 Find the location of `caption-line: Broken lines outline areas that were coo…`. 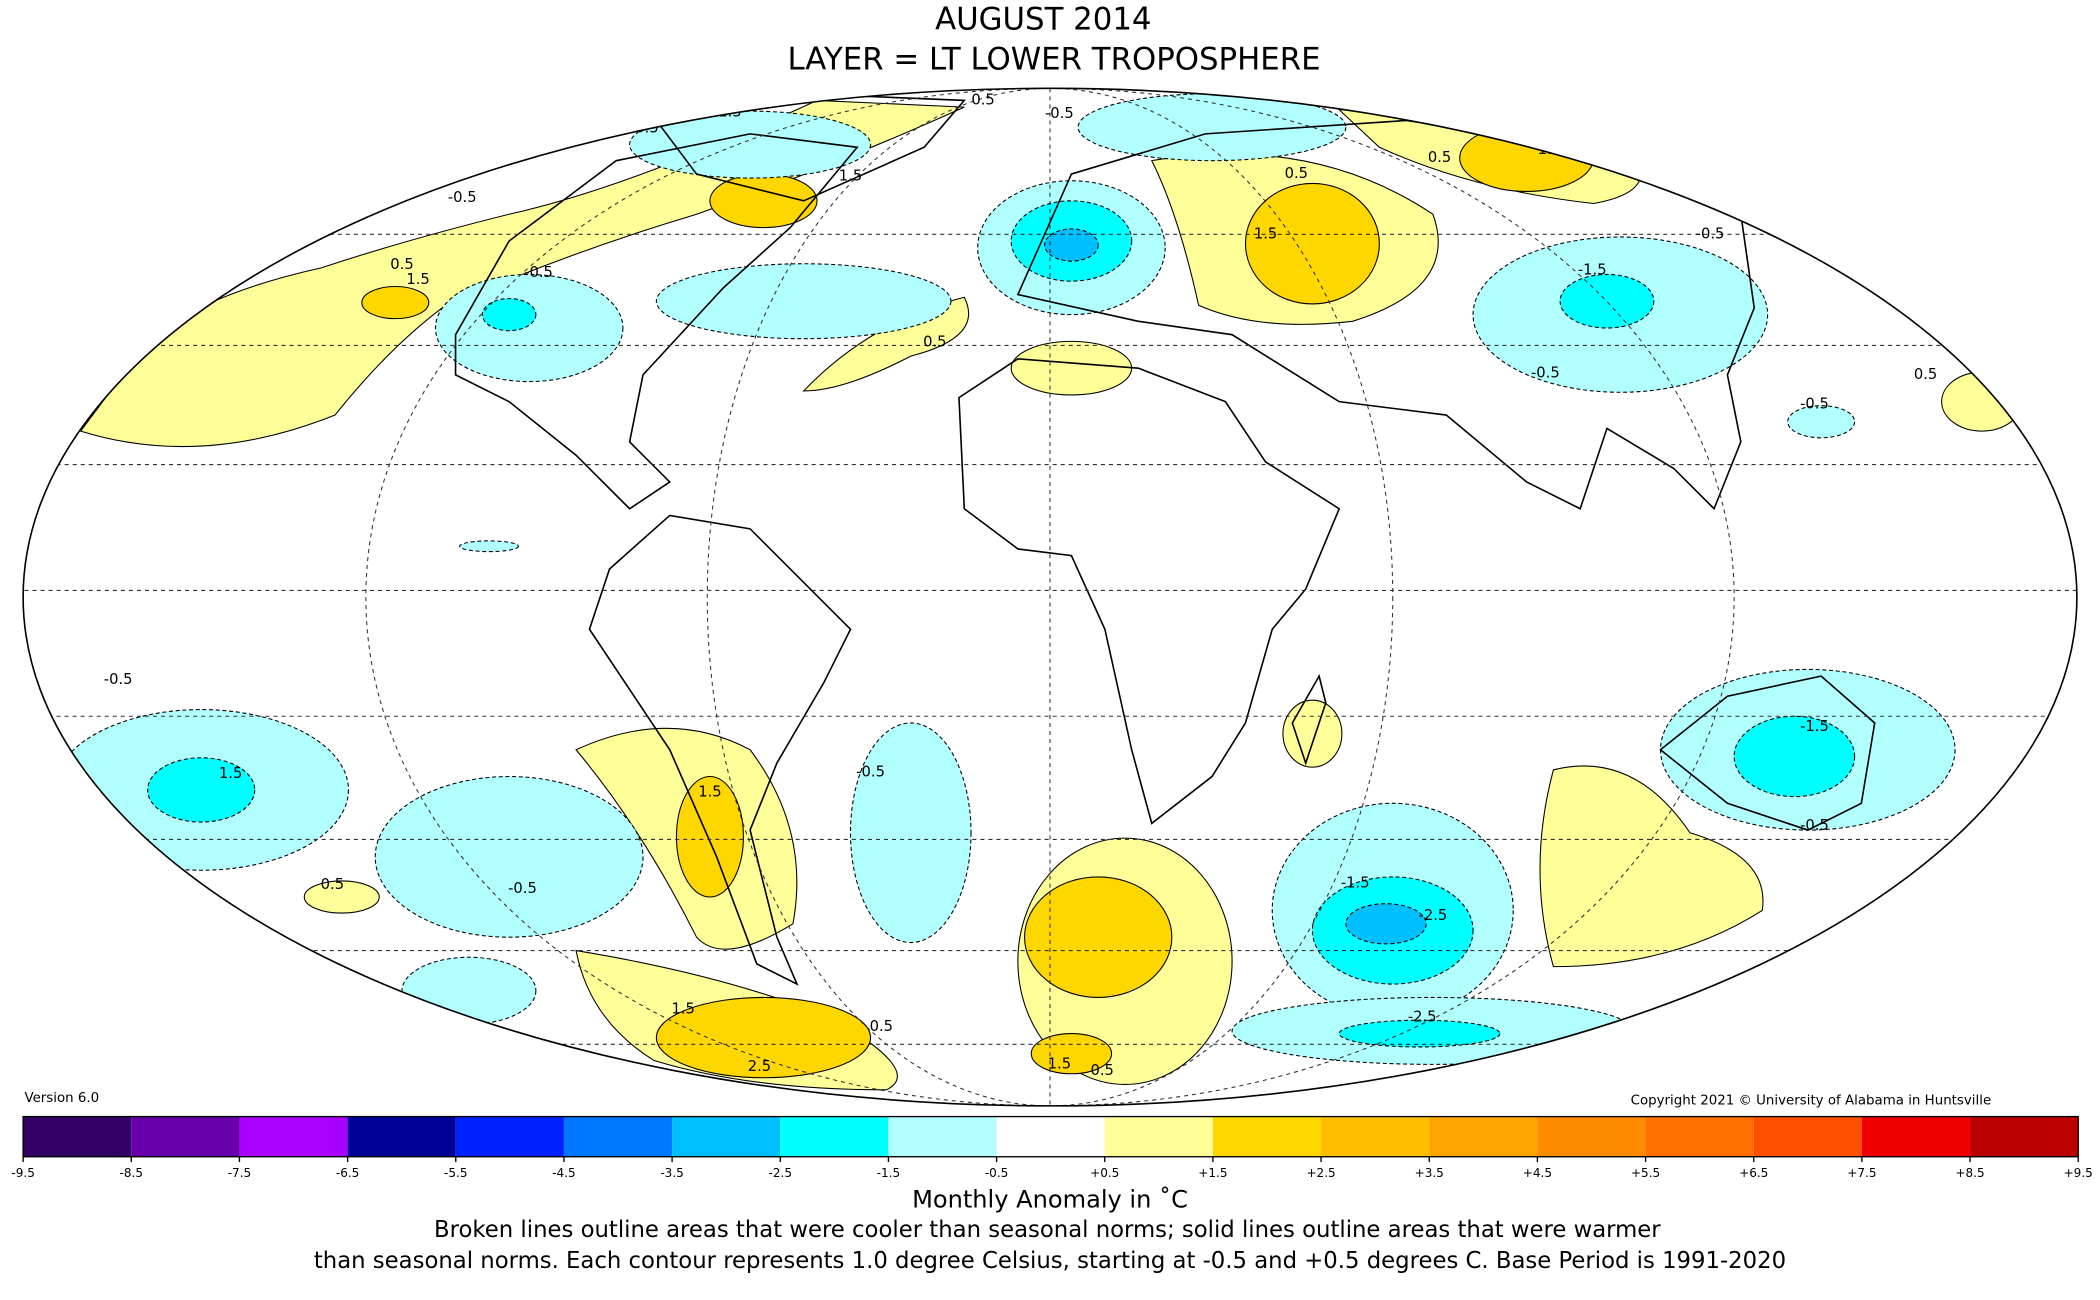

caption-line: Broken lines outline areas that were coo… is located at coordinates (1047, 1230).